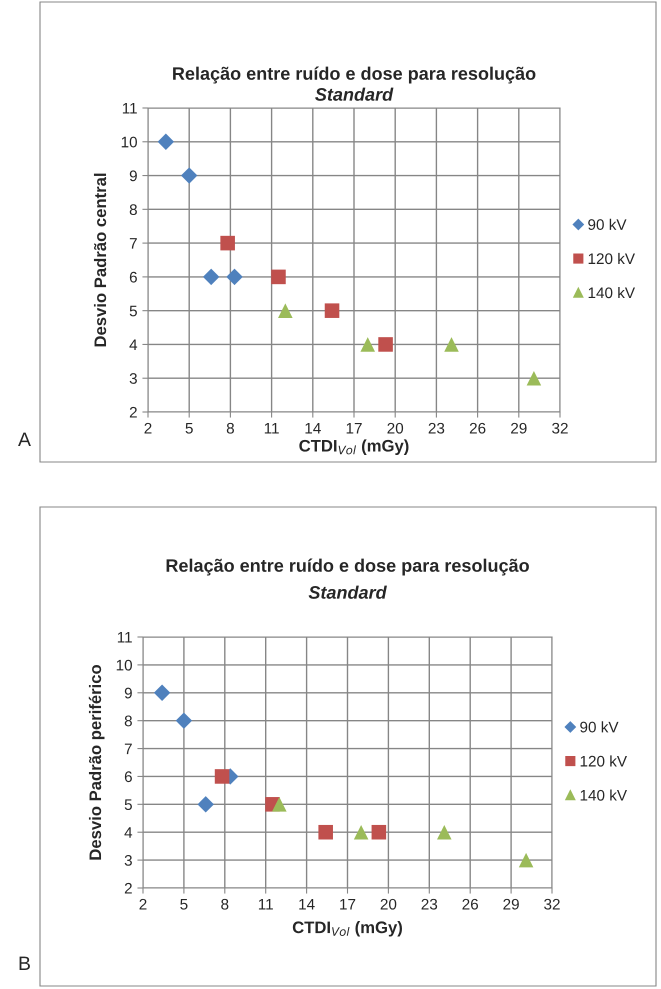 The height and width of the screenshot is (989, 661). I want to click on text: A, so click(24, 439).